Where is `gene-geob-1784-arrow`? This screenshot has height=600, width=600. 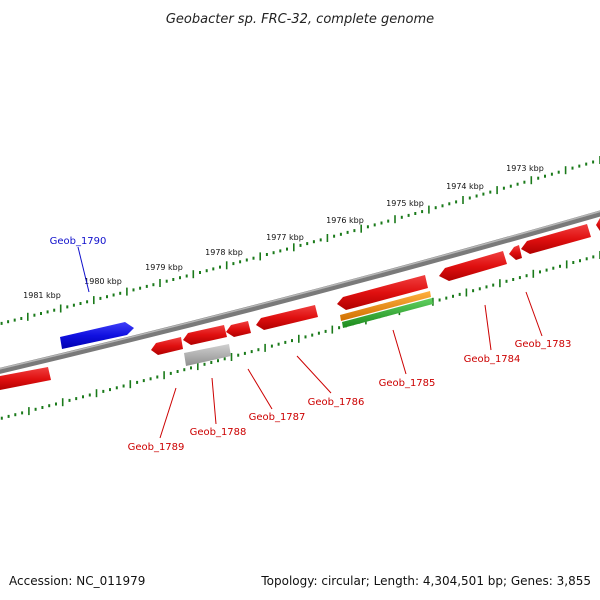
gene-geob-1784-arrow is located at coordinates (473, 266).